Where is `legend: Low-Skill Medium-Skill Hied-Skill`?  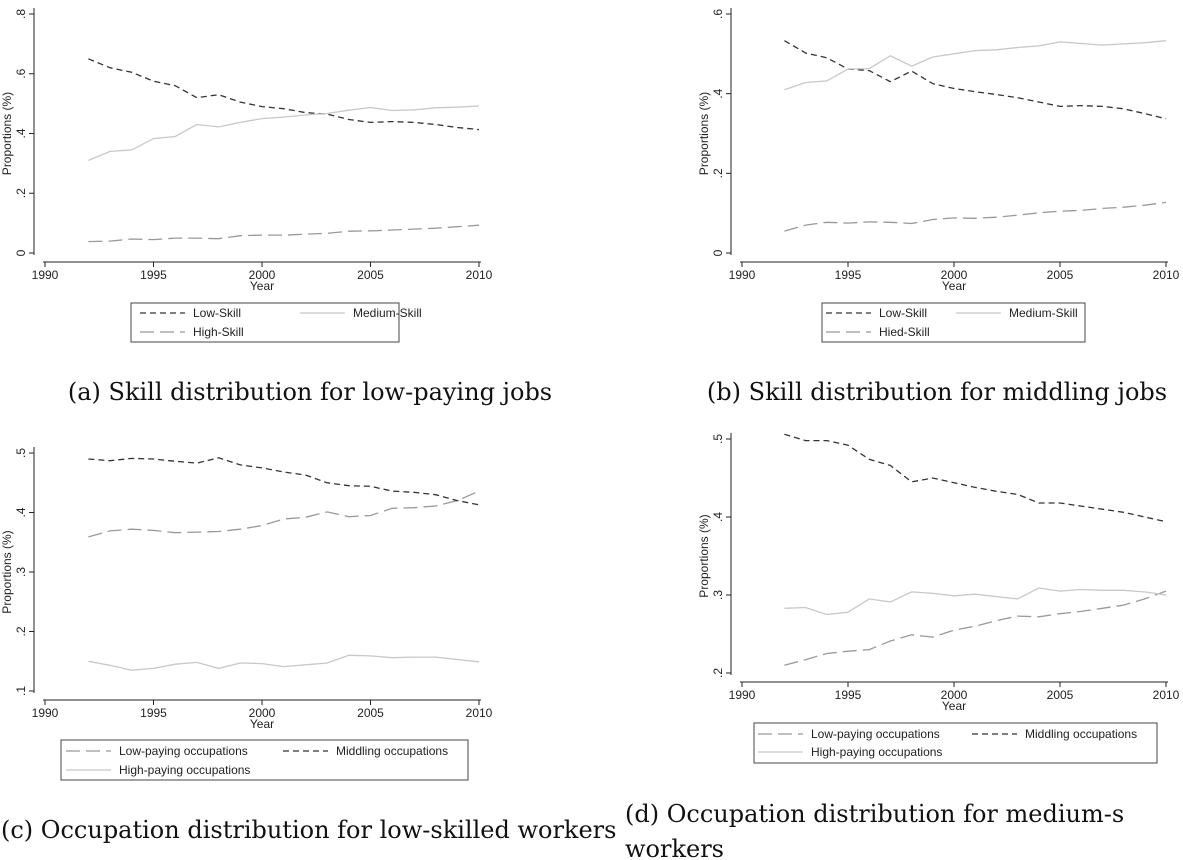 legend: Low-Skill Medium-Skill Hied-Skill is located at coordinates (953, 322).